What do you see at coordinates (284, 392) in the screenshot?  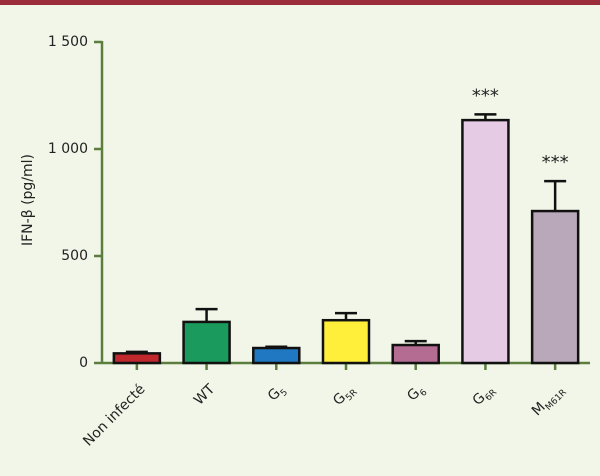 I see `x-tick-label-sub: 5` at bounding box center [284, 392].